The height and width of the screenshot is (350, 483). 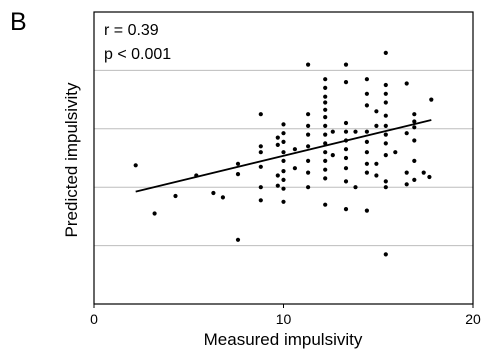 I want to click on p-value-stat: p < 0.001, so click(x=137, y=54).